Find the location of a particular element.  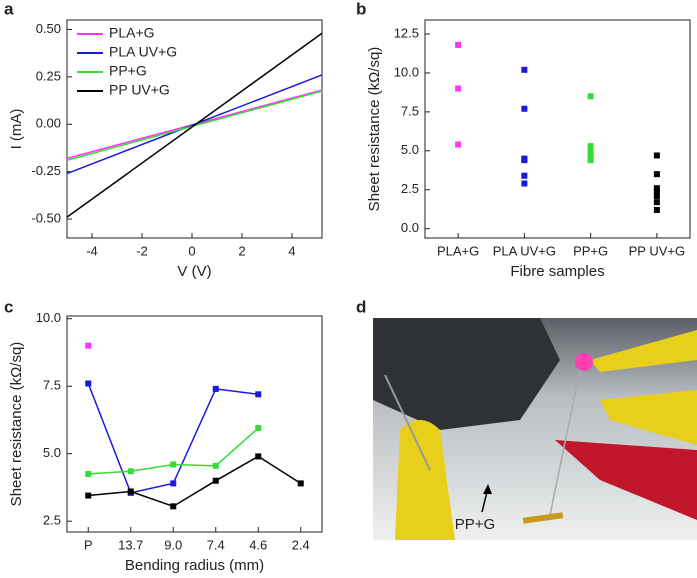

legend-label: PLA UV+G is located at coordinates (143, 52).